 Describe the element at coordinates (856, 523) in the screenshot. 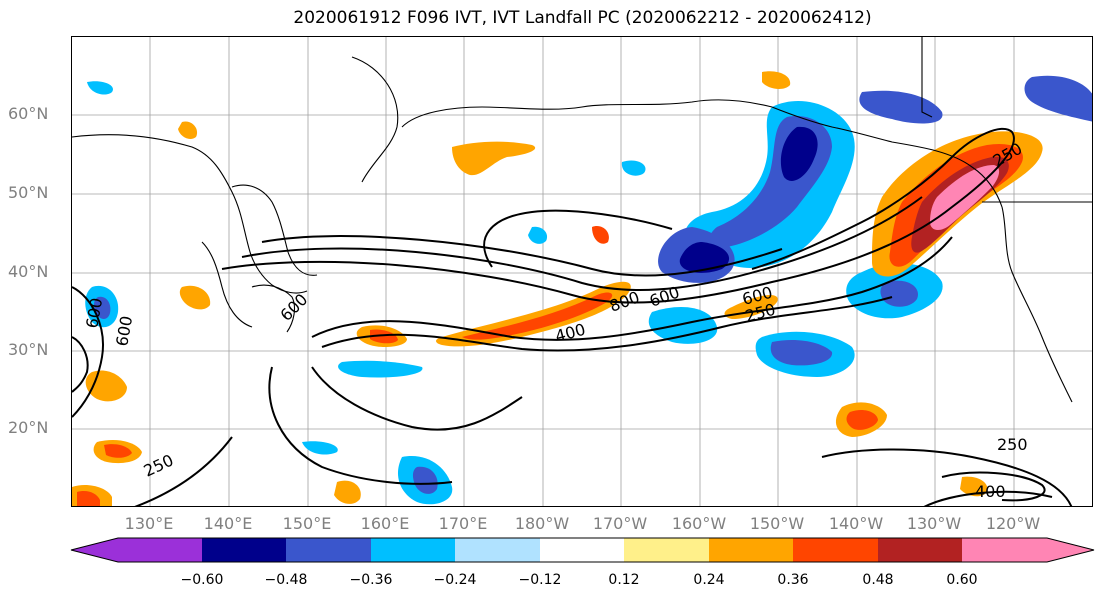

I see `lon-label-140w: 140°W` at that location.